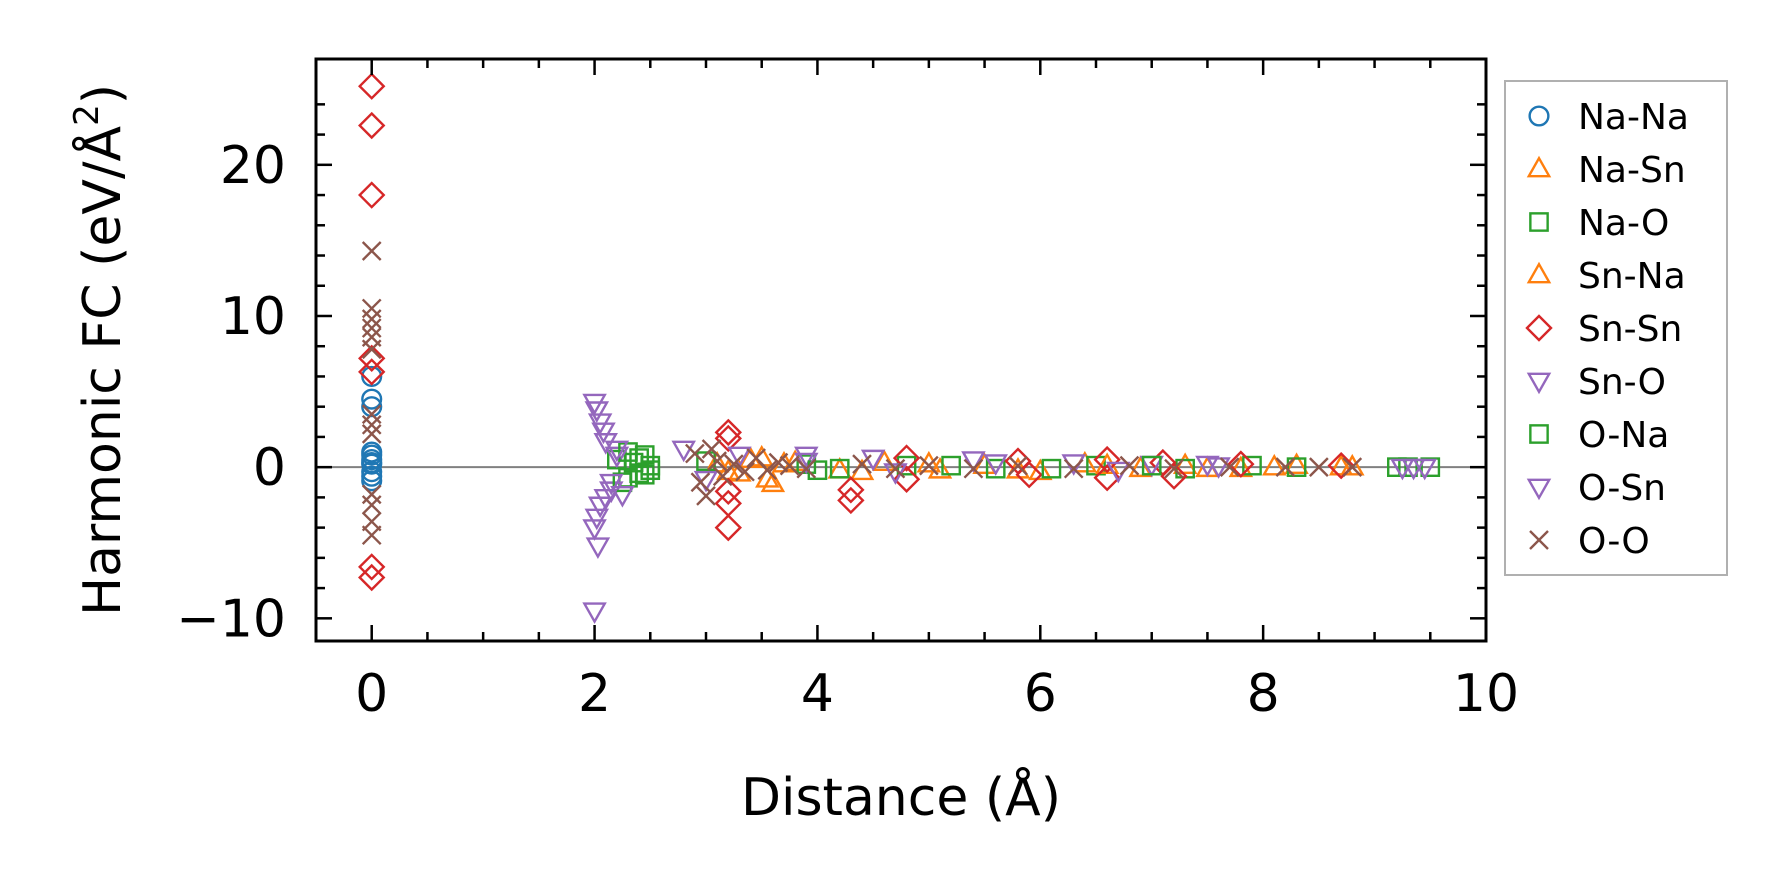 The height and width of the screenshot is (883, 1774). I want to click on x-tick-label: 10, so click(1486, 694).